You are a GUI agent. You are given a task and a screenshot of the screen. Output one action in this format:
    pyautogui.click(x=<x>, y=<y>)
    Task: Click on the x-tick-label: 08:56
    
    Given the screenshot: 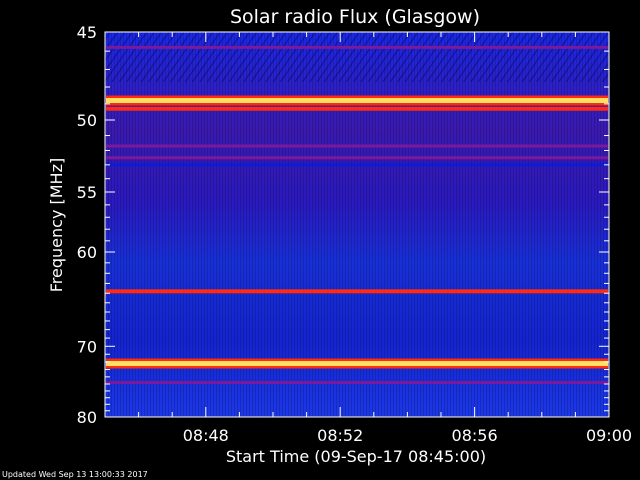 What is the action you would take?
    pyautogui.click(x=475, y=435)
    